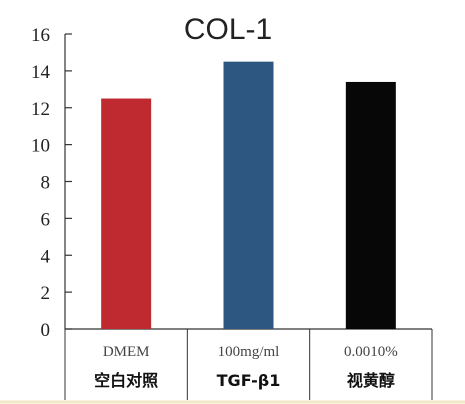  Describe the element at coordinates (371, 380) in the screenshot. I see `x-category-label: 视黄醇` at that location.